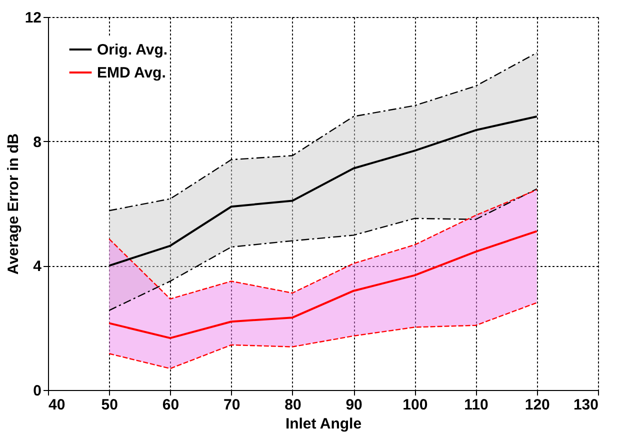 The height and width of the screenshot is (436, 617). Describe the element at coordinates (132, 50) in the screenshot. I see `legend-label: Orig. Avg.` at that location.